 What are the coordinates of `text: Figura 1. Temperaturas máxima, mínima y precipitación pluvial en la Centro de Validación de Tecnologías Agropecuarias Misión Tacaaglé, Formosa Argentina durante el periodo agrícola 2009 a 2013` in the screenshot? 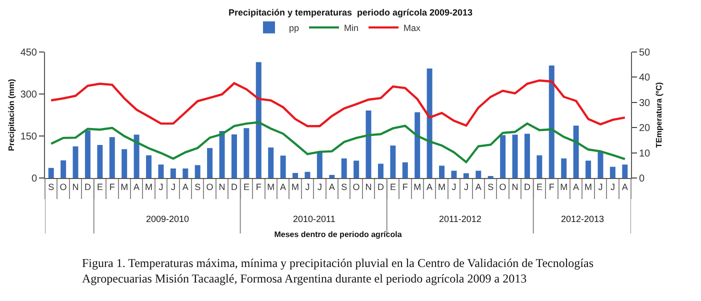 It's located at (338, 271).